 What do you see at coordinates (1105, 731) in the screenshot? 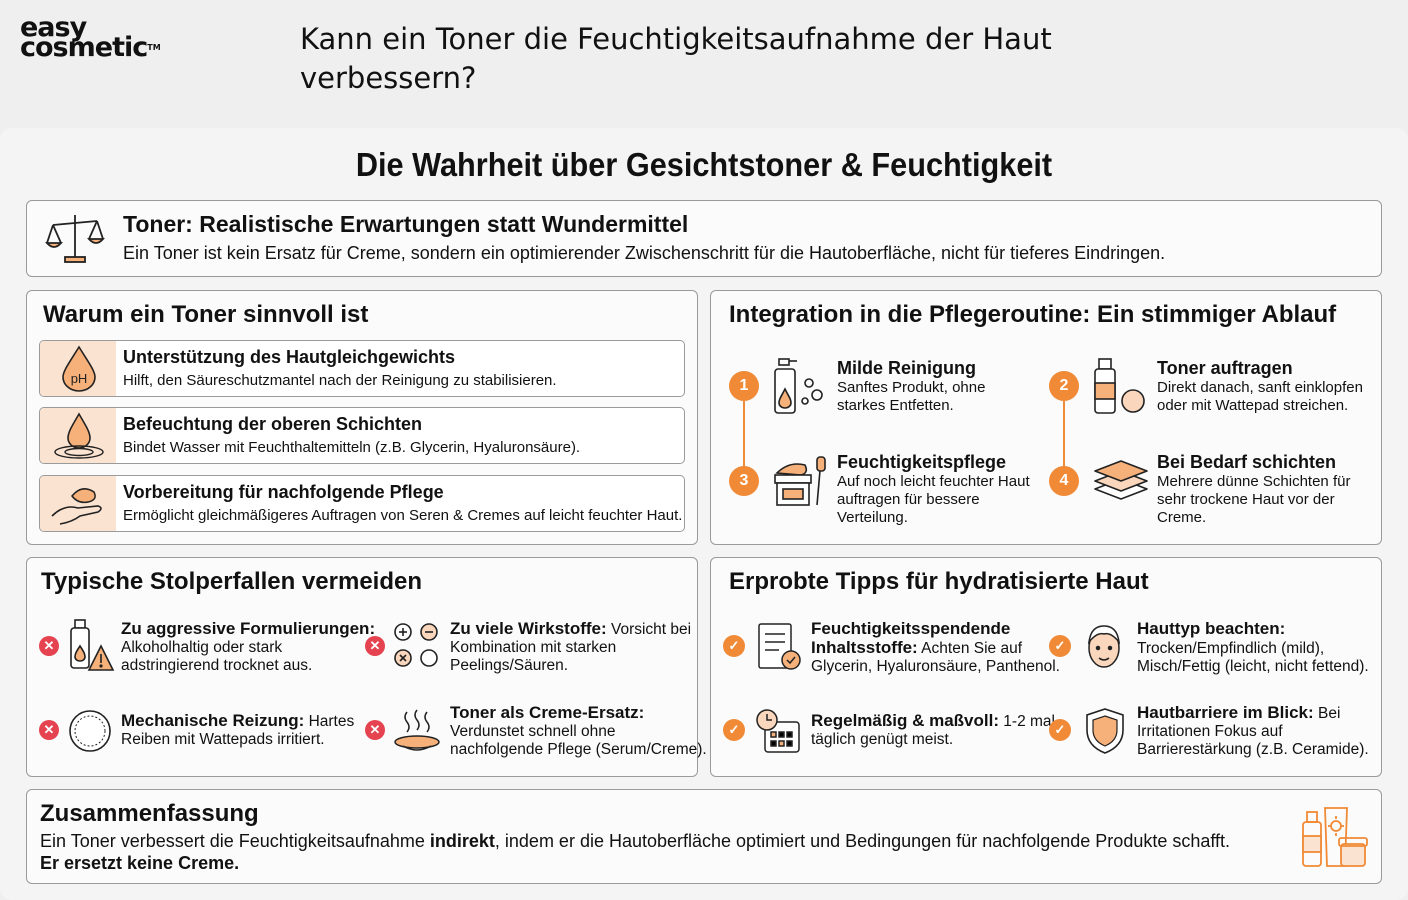
I see `shield-icon` at bounding box center [1105, 731].